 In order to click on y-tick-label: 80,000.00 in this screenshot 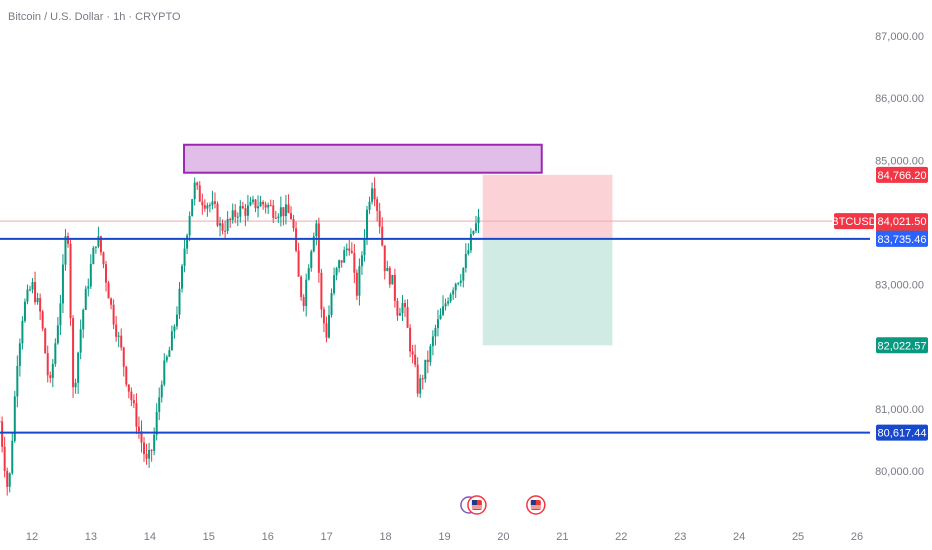, I will do `click(899, 472)`.